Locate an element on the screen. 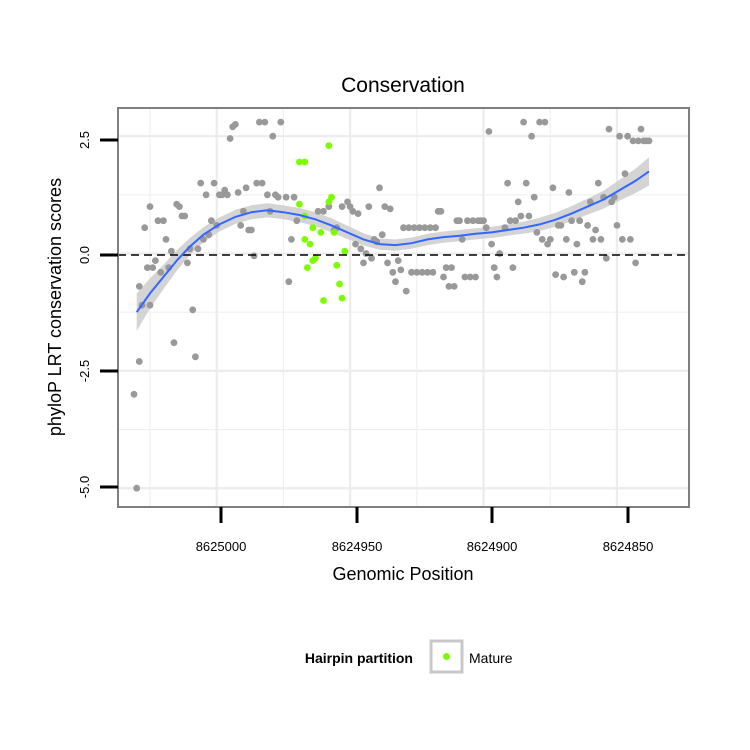 The width and height of the screenshot is (750, 750). smooth-line is located at coordinates (392, 241).